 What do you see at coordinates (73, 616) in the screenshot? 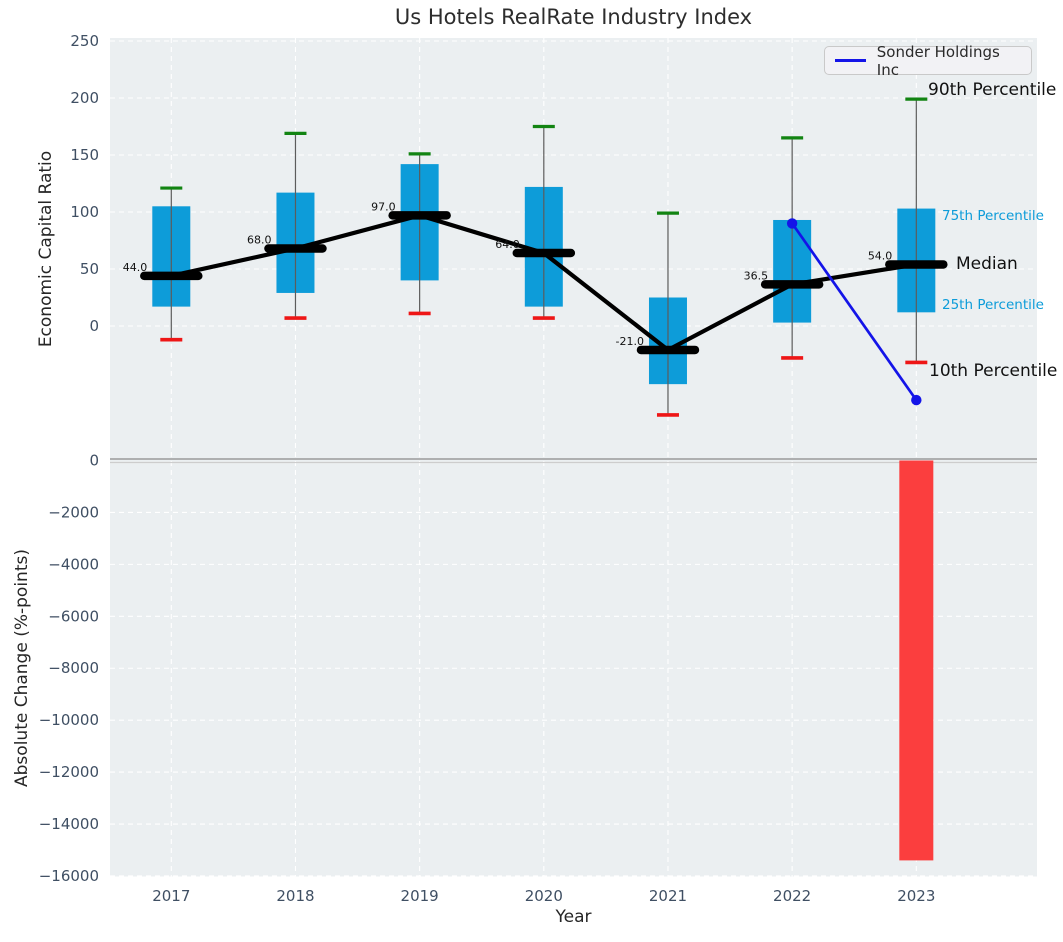
I see `bottom-ytick--6000: −6000` at bounding box center [73, 616].